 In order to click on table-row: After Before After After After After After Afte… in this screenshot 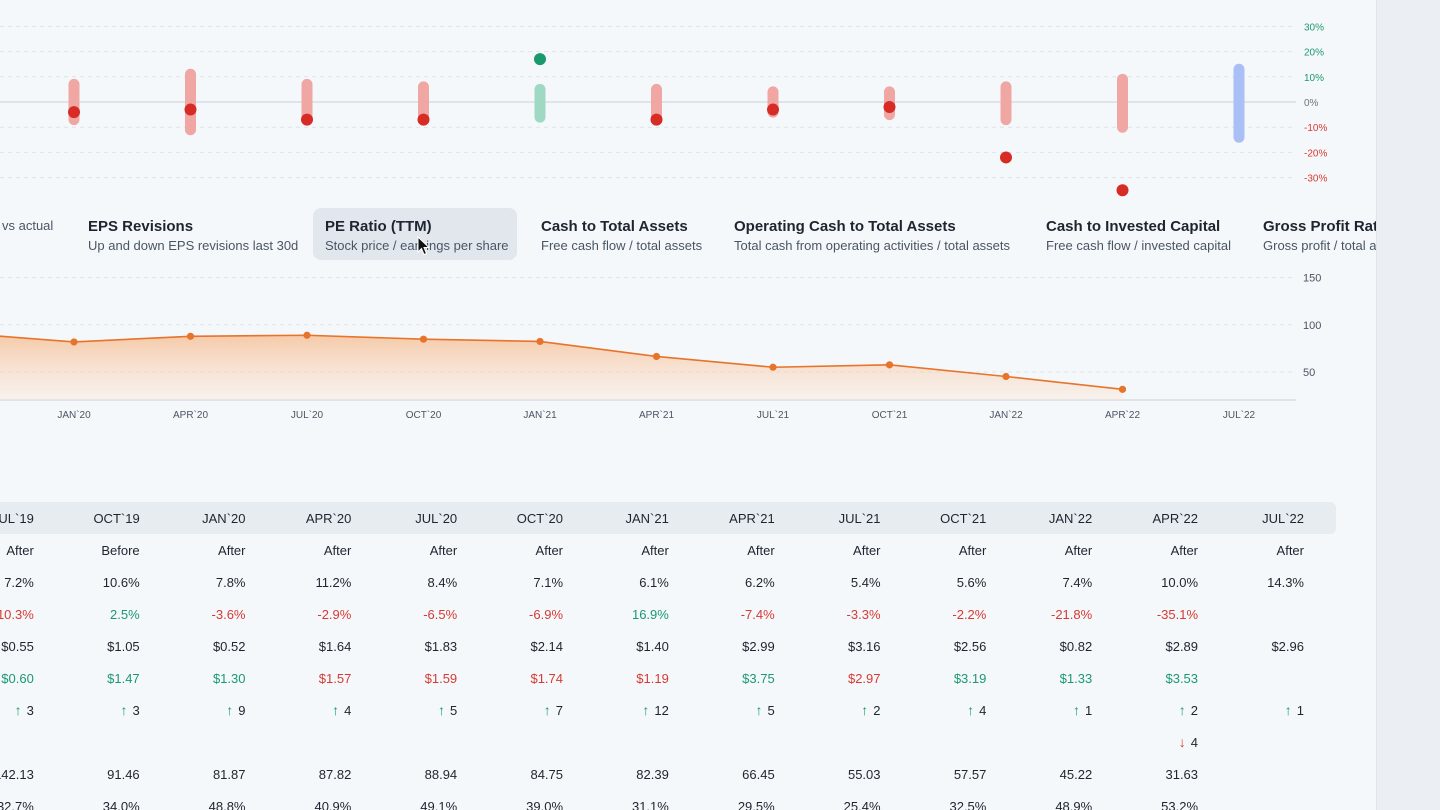, I will do `click(660, 550)`.